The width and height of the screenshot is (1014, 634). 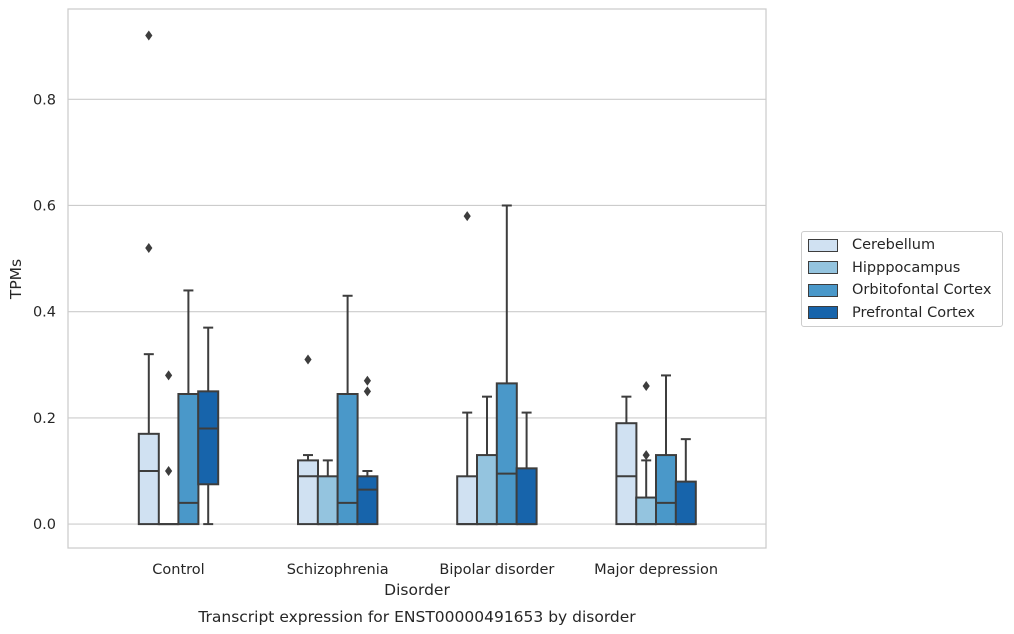 What do you see at coordinates (178, 570) in the screenshot?
I see `x-tick-label: Control` at bounding box center [178, 570].